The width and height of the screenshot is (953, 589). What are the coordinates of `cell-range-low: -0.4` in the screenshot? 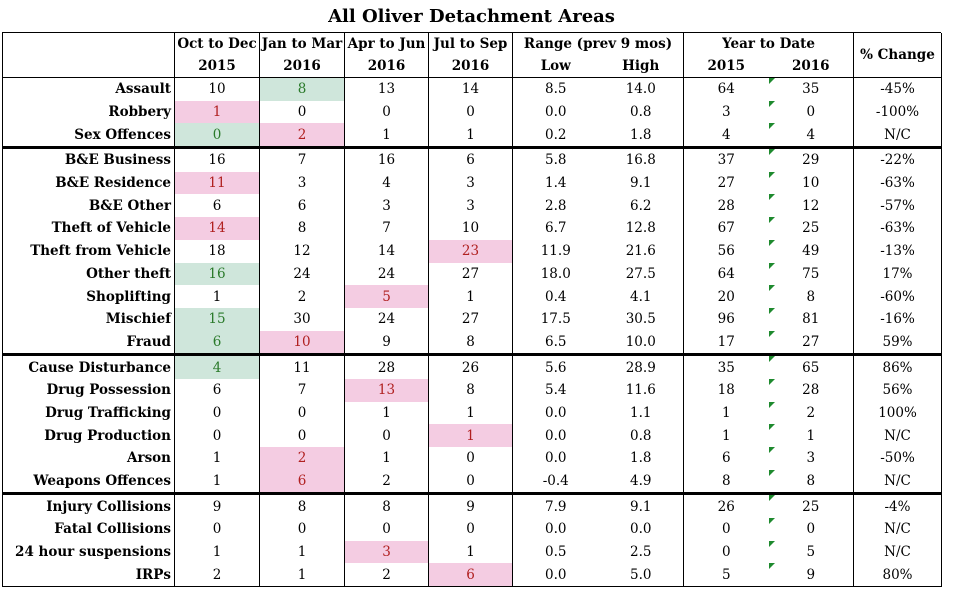 It's located at (555, 481).